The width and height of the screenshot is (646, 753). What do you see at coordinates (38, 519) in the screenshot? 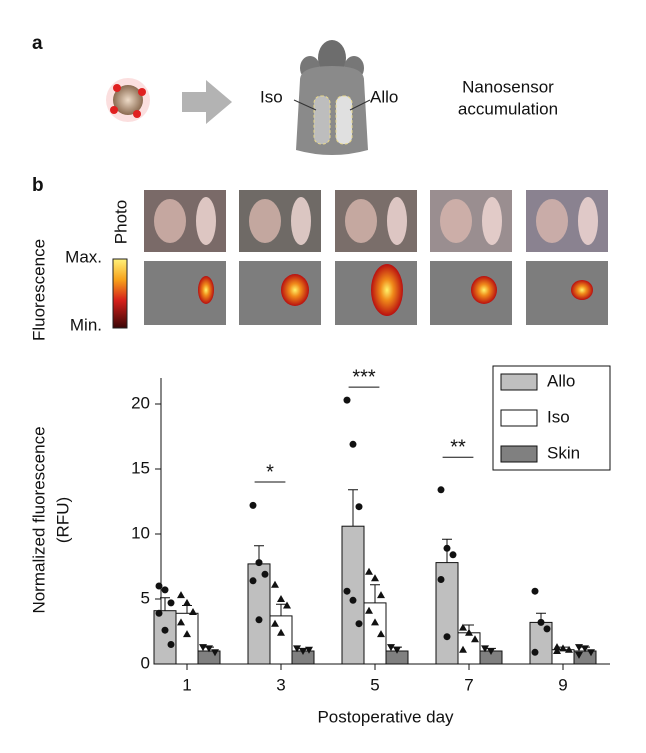
I see `y-axis-label: Normalized fluorescence` at bounding box center [38, 519].